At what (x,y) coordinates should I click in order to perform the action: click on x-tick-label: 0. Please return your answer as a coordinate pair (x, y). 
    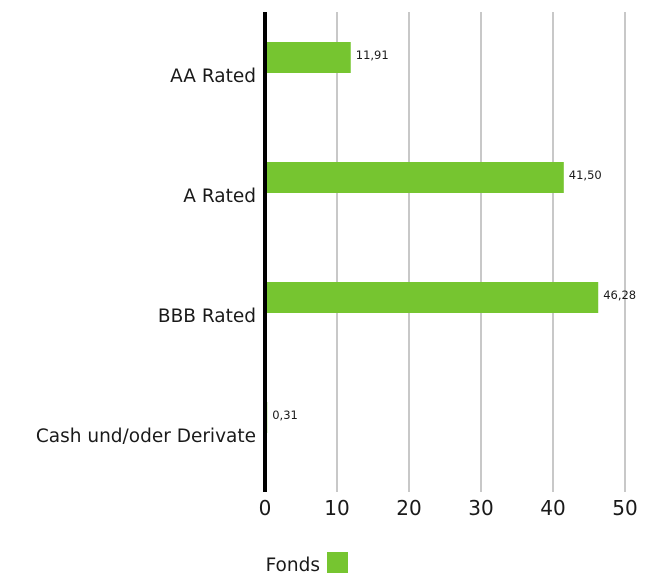
    Looking at the image, I should click on (265, 508).